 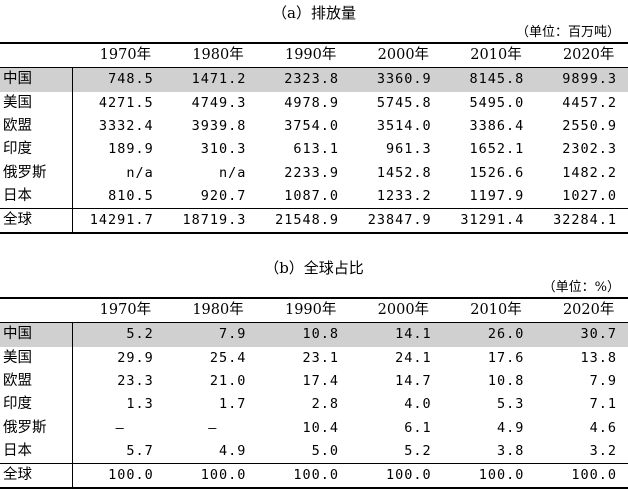 What do you see at coordinates (589, 172) in the screenshot?
I see `value-cell: 1482.2` at bounding box center [589, 172].